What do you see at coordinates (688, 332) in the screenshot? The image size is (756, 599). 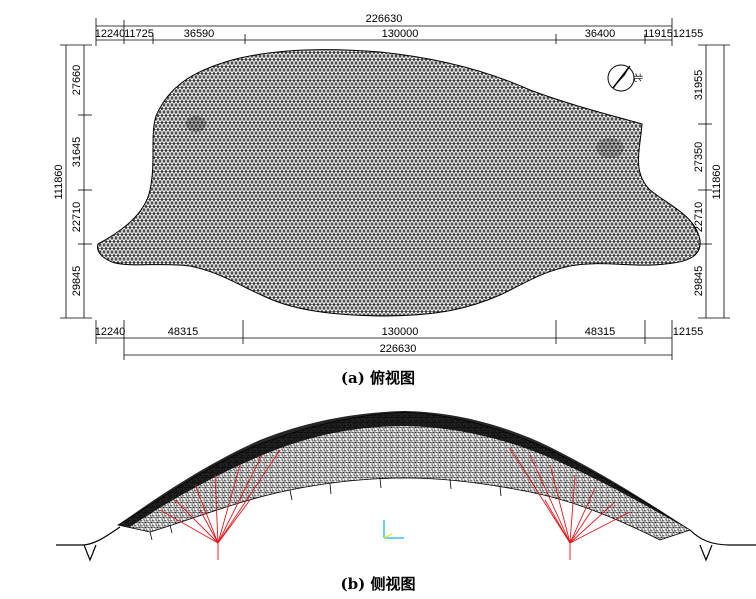 I see `bottom-segment-dimension: 12155` at bounding box center [688, 332].